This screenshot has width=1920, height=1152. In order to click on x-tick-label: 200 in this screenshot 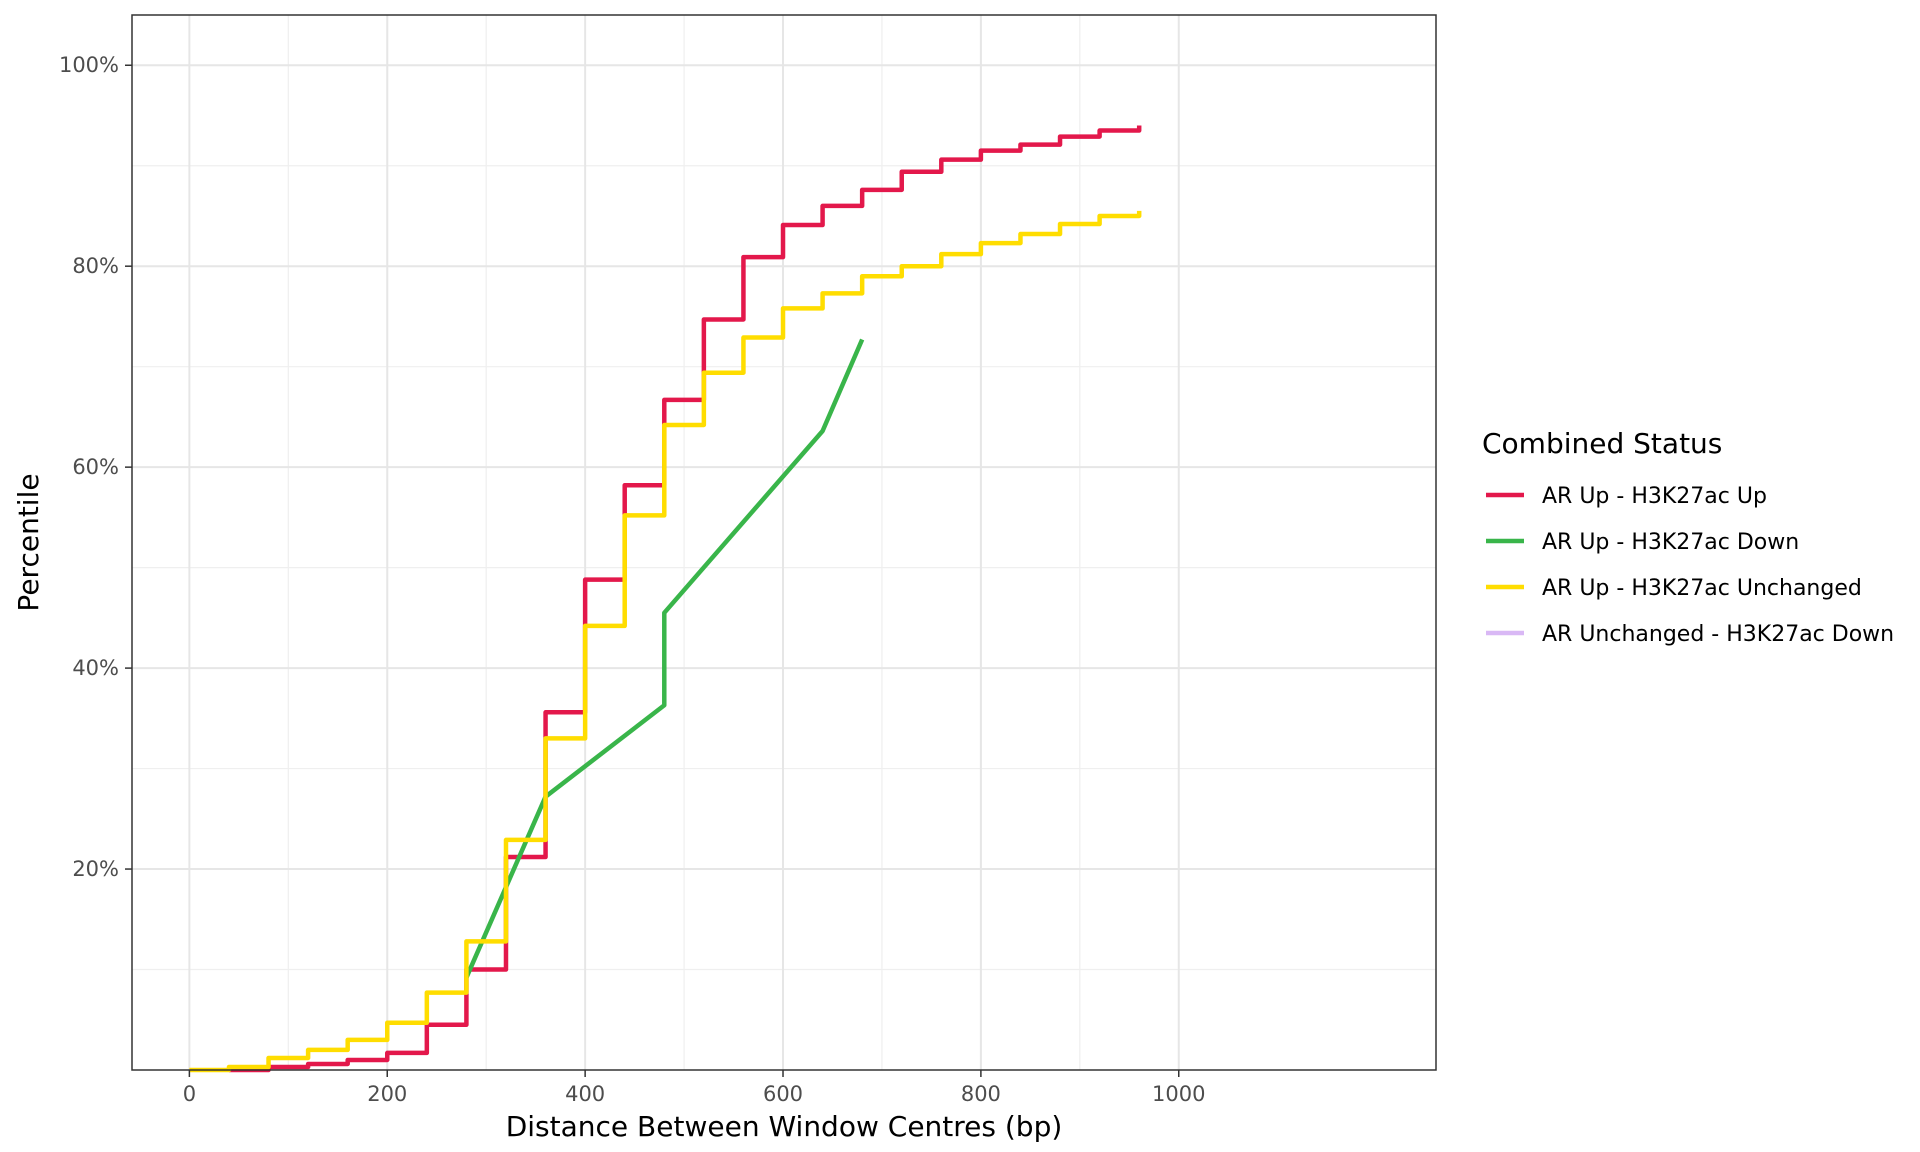, I will do `click(387, 1094)`.